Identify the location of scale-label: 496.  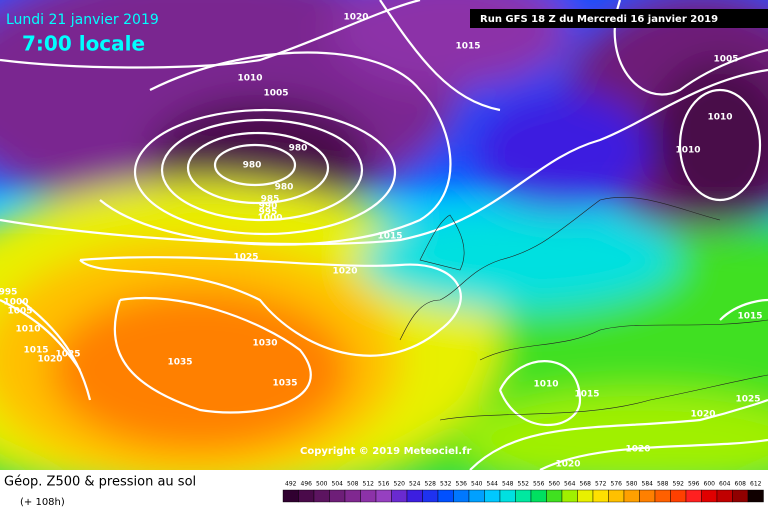
(307, 484).